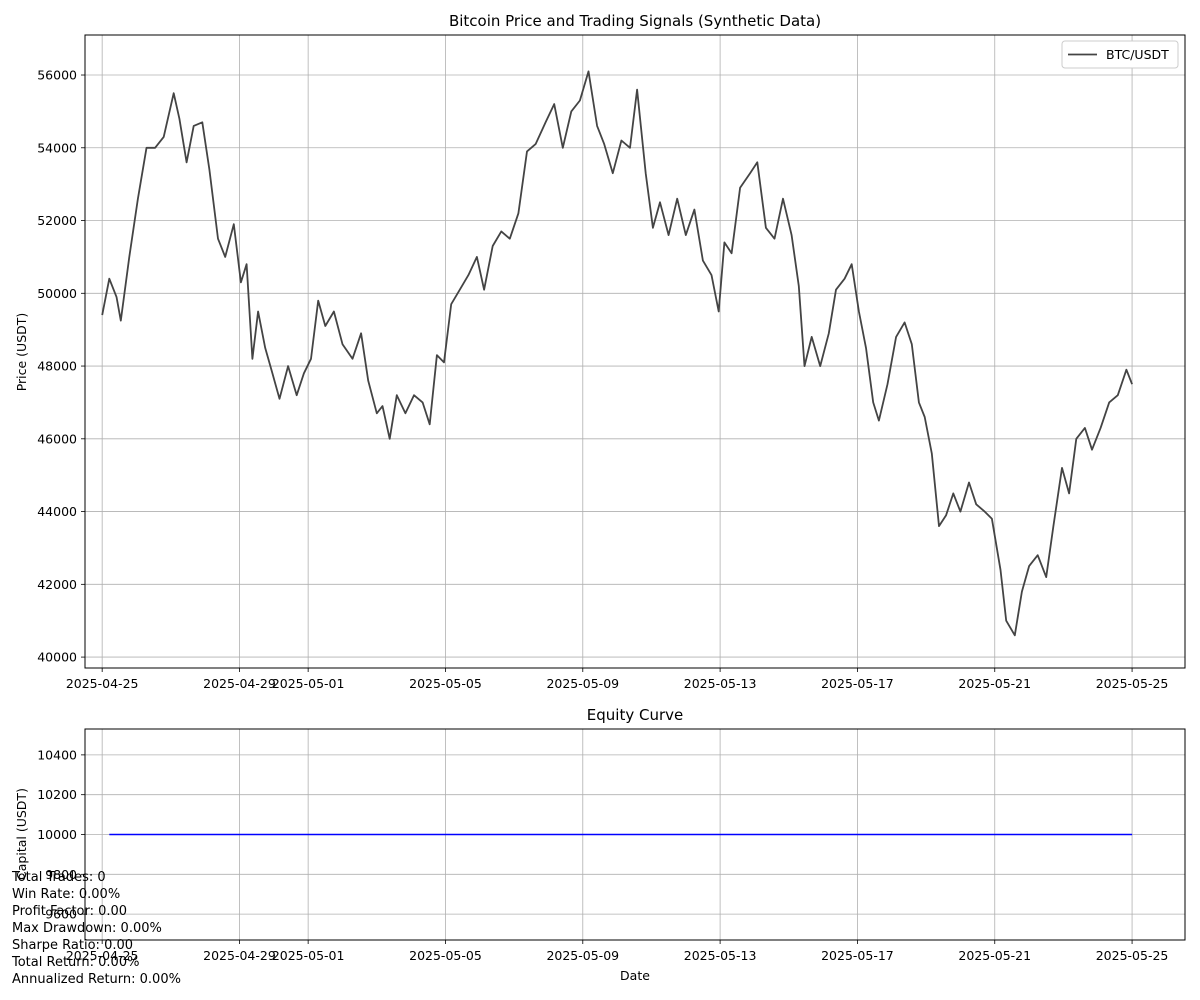  I want to click on y-tick-label: 10200, so click(57, 794).